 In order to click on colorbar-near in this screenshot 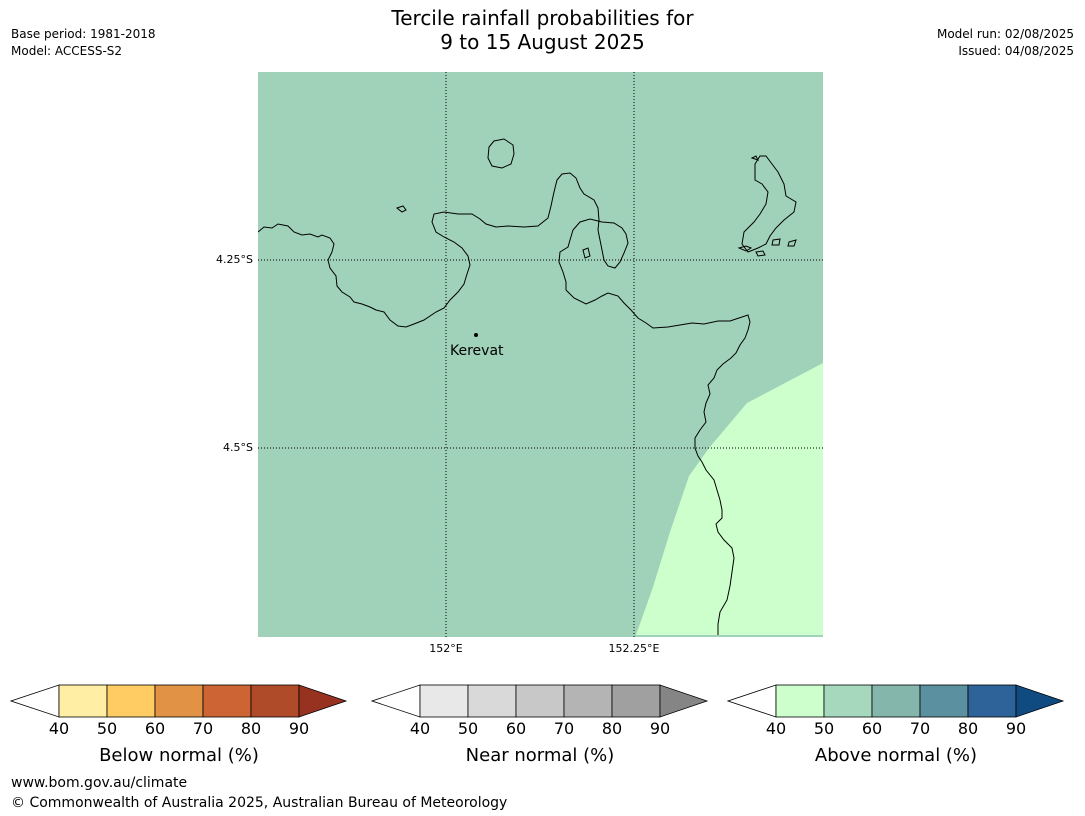, I will do `click(540, 701)`.